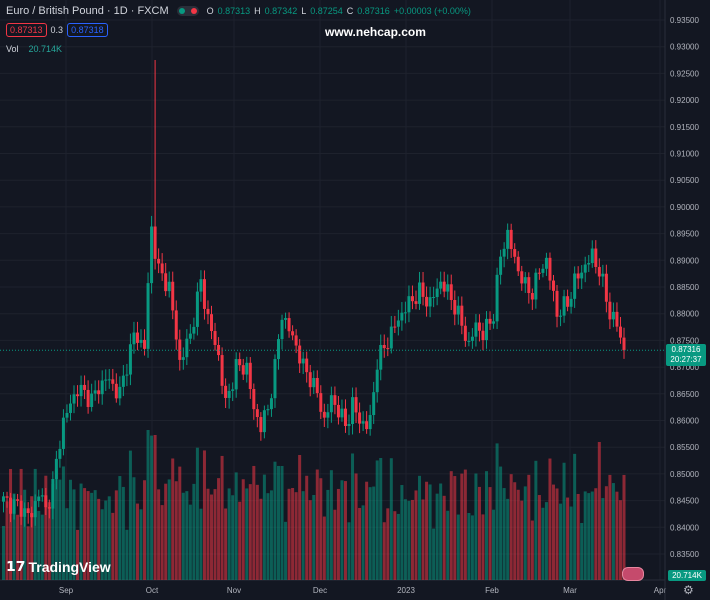 This screenshot has height=600, width=710. What do you see at coordinates (688, 590) in the screenshot?
I see `settings-gear-icon: ⚙` at bounding box center [688, 590].